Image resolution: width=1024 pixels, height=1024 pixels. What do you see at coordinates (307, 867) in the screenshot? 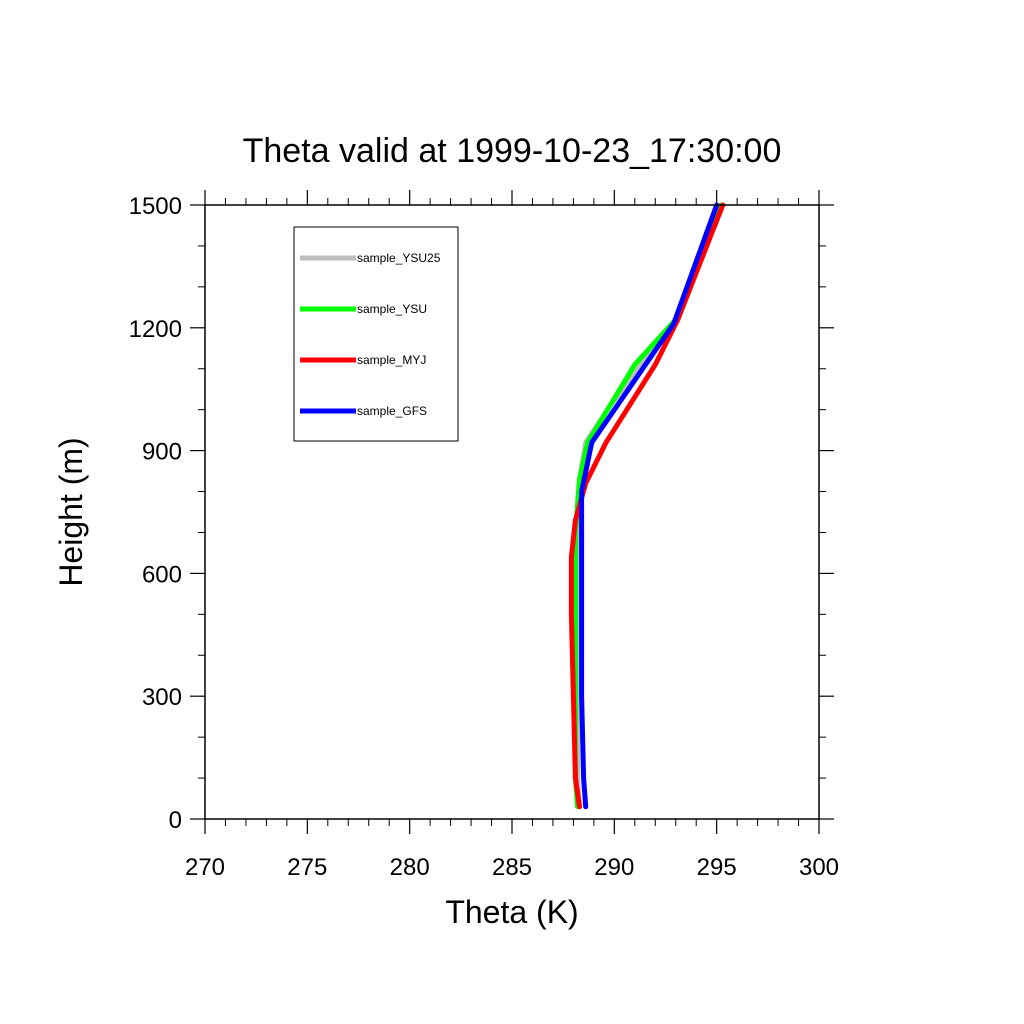
I see `x-tick-label: 275` at bounding box center [307, 867].